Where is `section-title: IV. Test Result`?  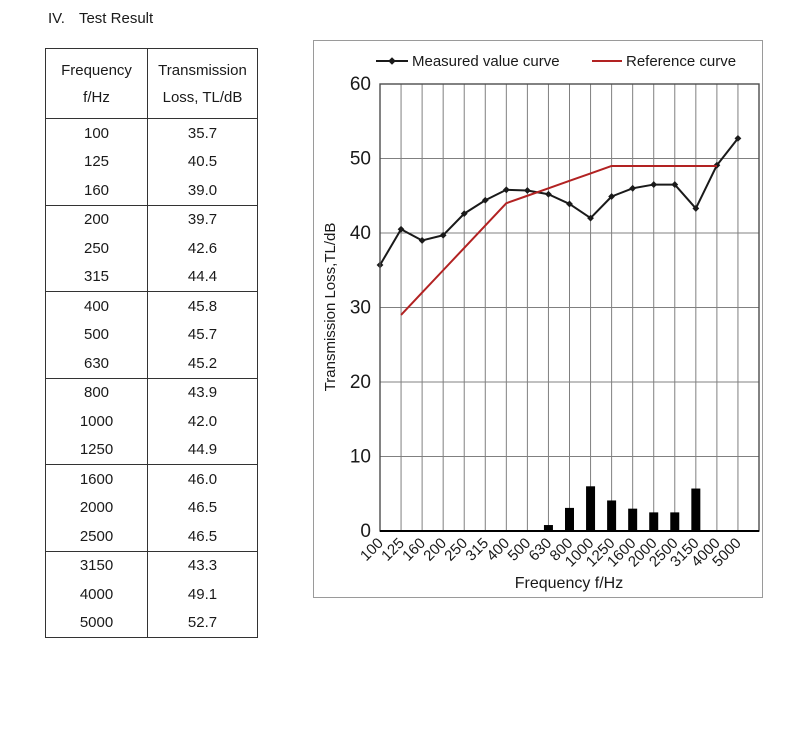
section-title: IV. Test Result is located at coordinates (100, 18).